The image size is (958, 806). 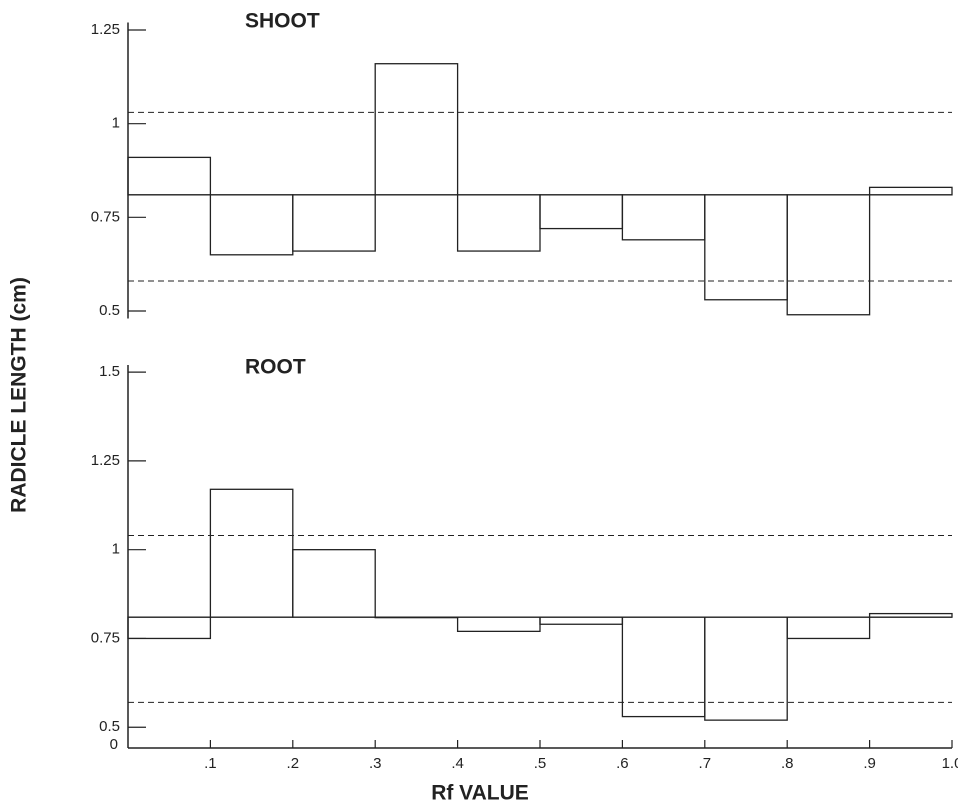 I want to click on x-tick-label: .8, so click(x=787, y=763).